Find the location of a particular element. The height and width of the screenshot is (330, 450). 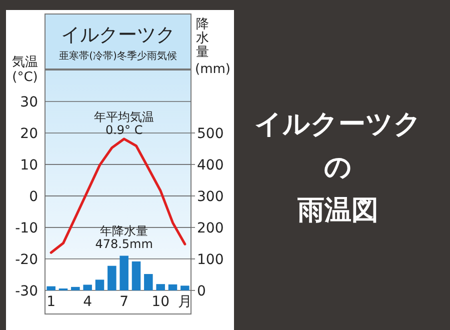

y2-axis-title: 降水量(mm) is located at coordinates (212, 47).